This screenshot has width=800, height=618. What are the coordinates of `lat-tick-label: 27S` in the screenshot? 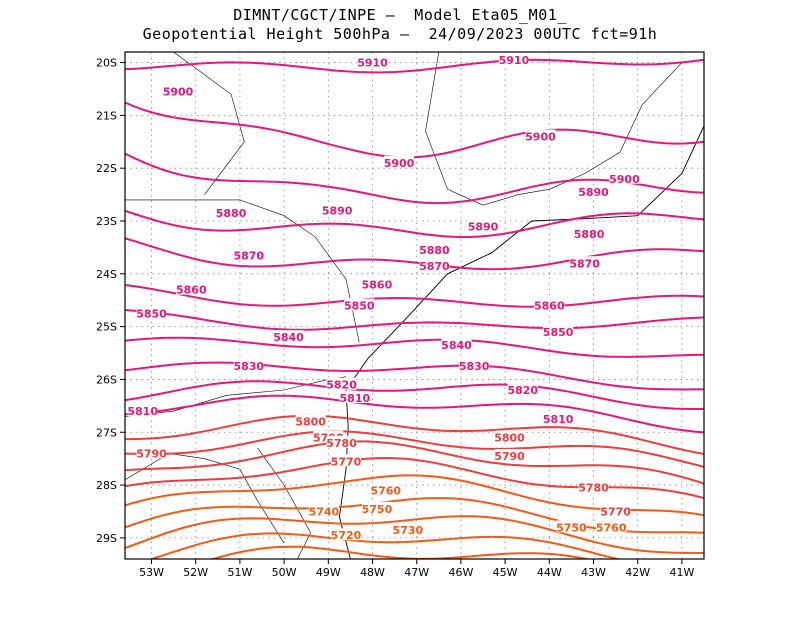 It's located at (106, 432).